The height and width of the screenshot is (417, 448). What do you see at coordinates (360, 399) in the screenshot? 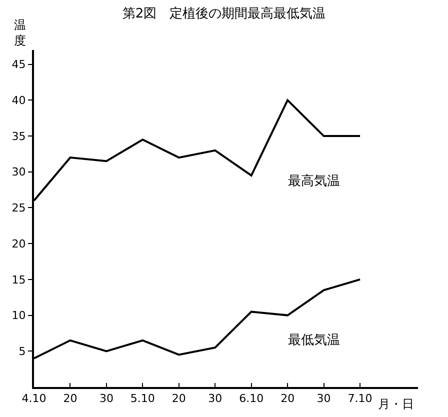
I see `x-tick-label: 7.10` at bounding box center [360, 399].